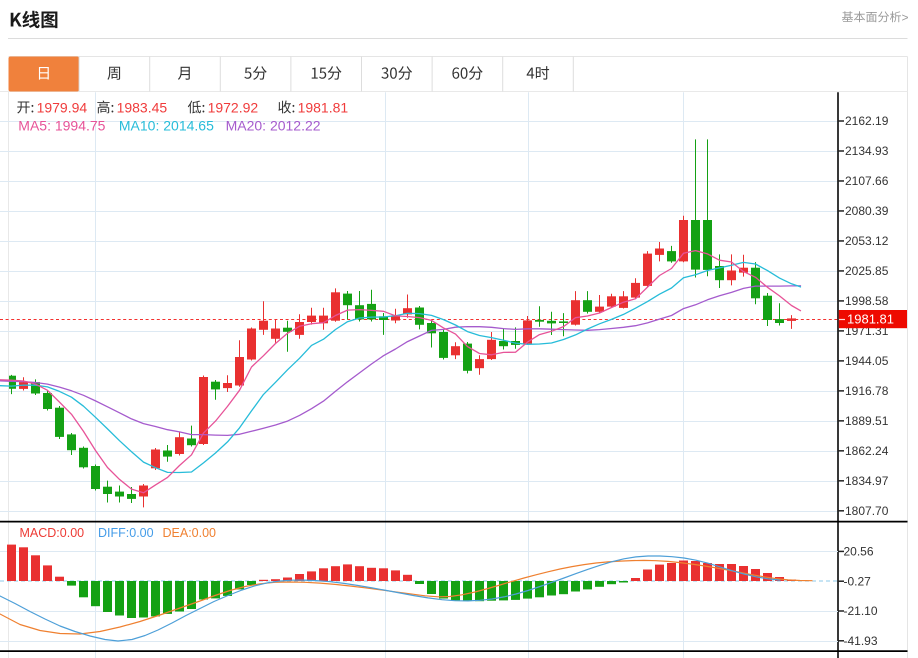 The image size is (918, 658). I want to click on svg-text: 1979.94, so click(62, 107).